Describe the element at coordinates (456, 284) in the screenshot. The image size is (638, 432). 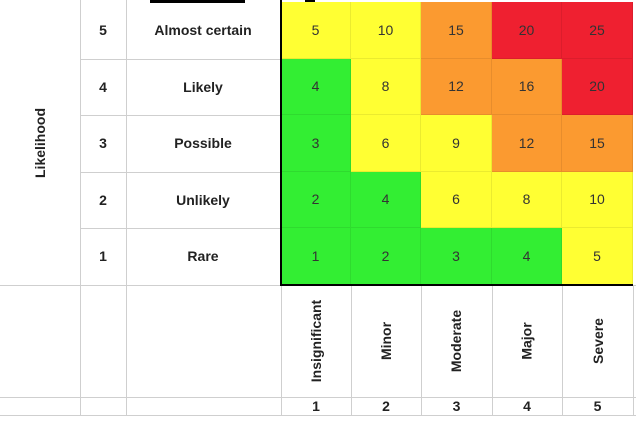
I see `matrix-bottom-border` at that location.